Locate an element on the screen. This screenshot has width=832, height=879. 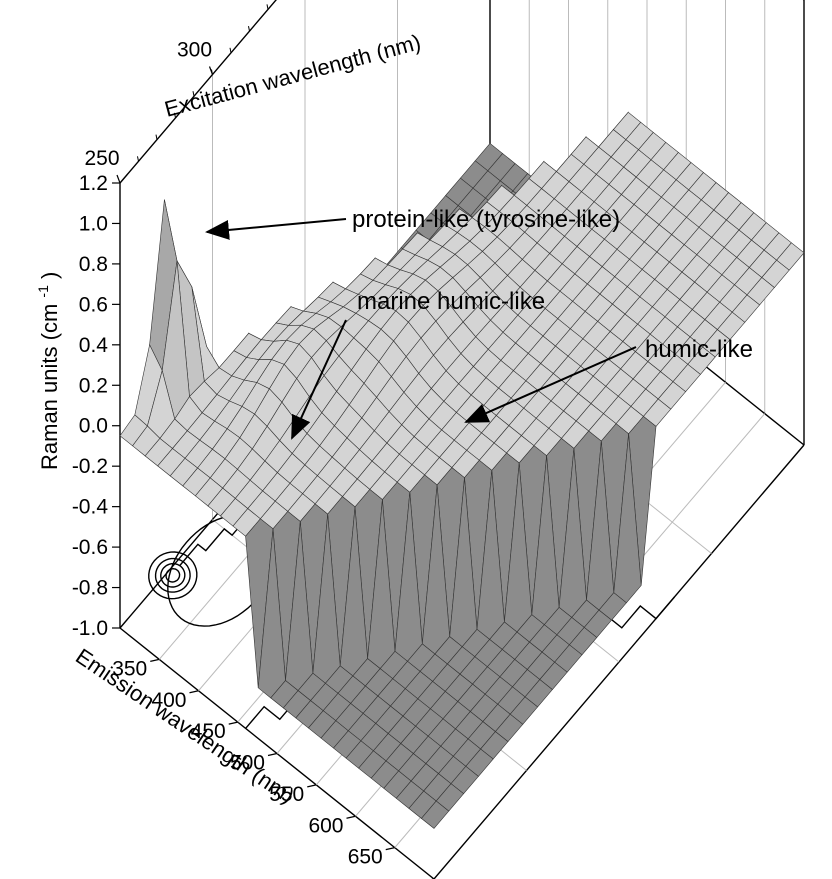
y-tick-label: 650 is located at coordinates (365, 857).